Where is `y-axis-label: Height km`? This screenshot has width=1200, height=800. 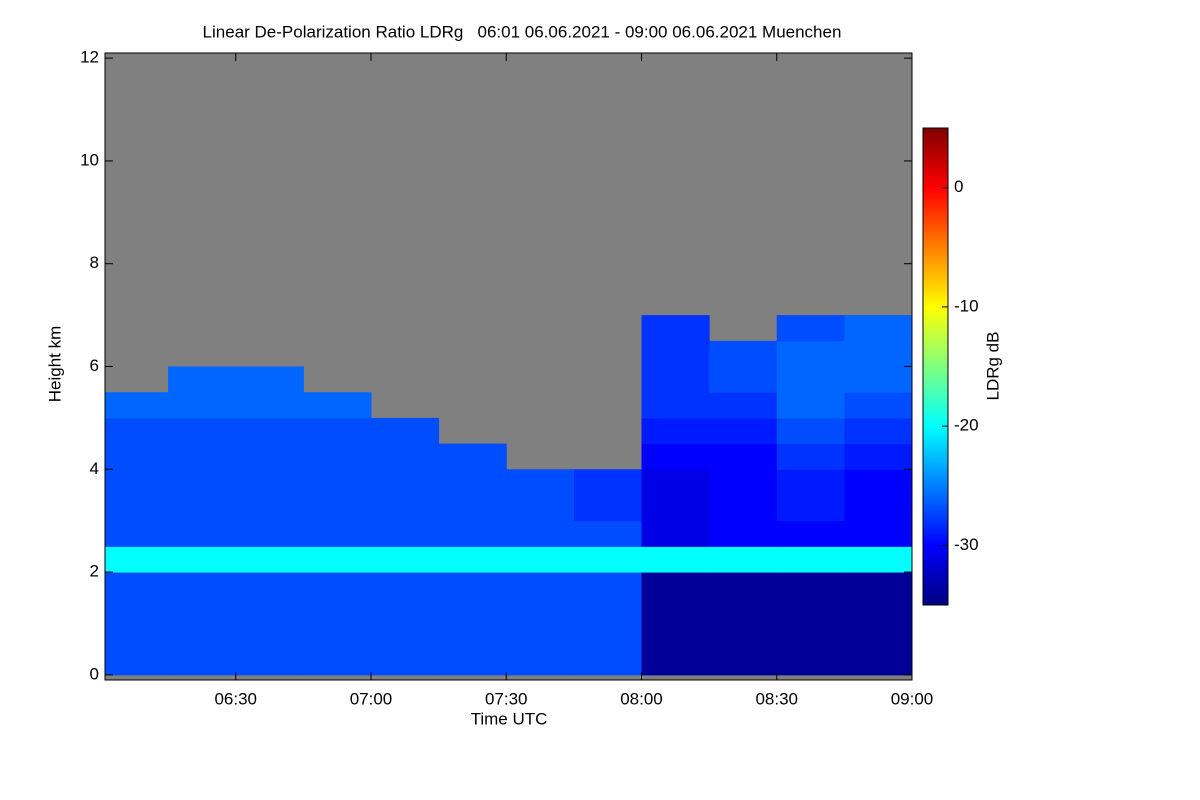
y-axis-label: Height km is located at coordinates (54, 364).